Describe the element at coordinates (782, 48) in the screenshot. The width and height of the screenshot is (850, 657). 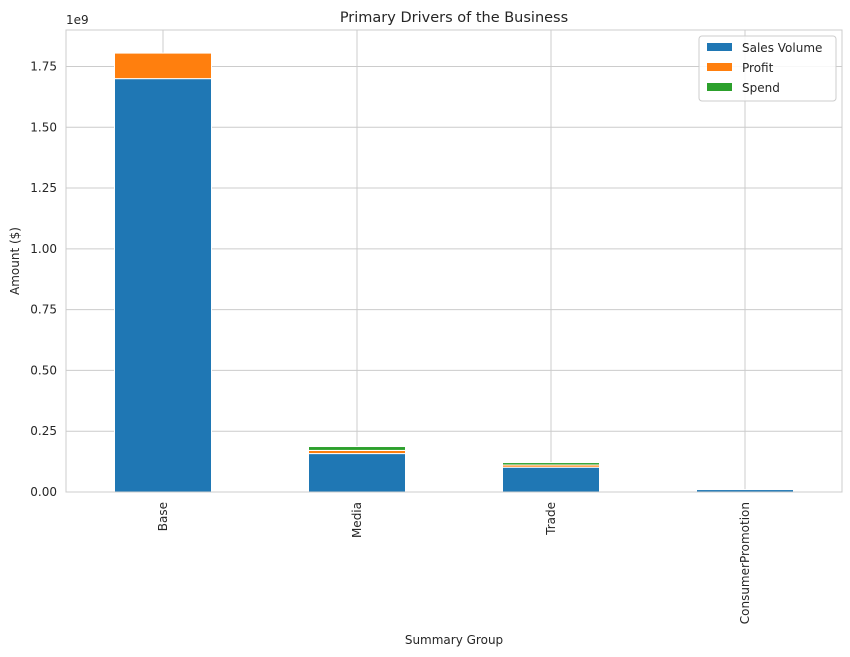
I see `legend-label-sales-volume: Sales Volume` at that location.